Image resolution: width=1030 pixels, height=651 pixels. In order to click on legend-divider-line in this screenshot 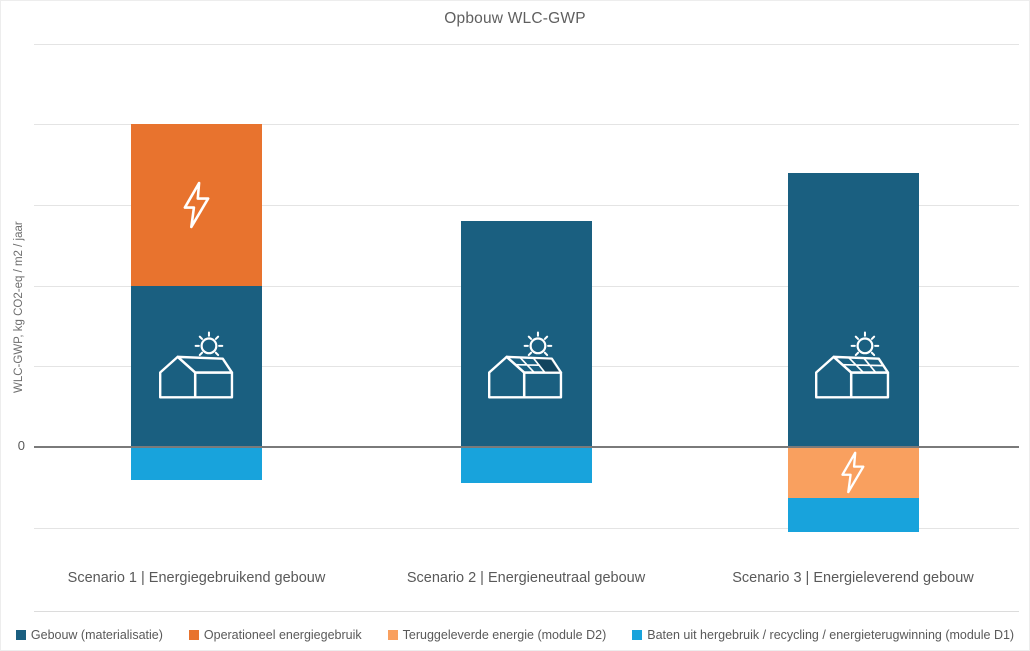, I will do `click(526, 611)`.